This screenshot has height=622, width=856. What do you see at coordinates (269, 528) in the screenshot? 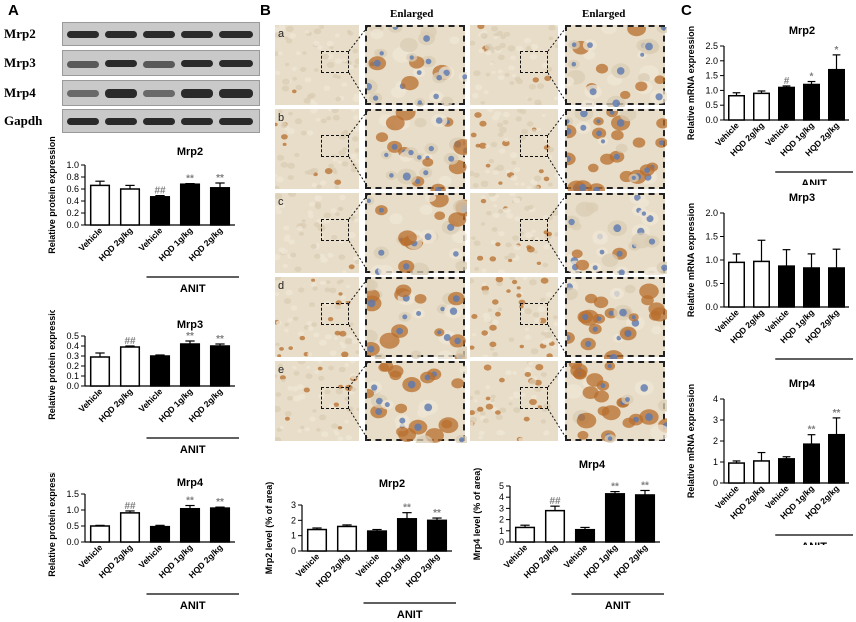
I see `y-axis-label: Mrp2 level (% of area)` at bounding box center [269, 528].